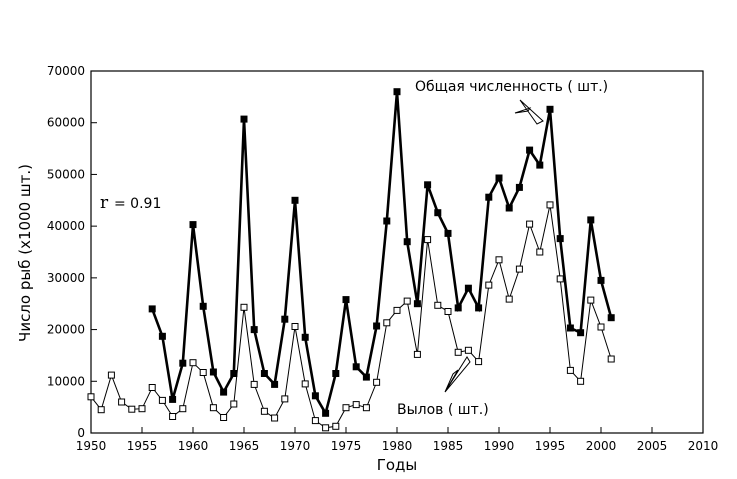 The width and height of the screenshot is (737, 479). What do you see at coordinates (295, 446) in the screenshot?
I see `x-tick-label: 1970` at bounding box center [295, 446].